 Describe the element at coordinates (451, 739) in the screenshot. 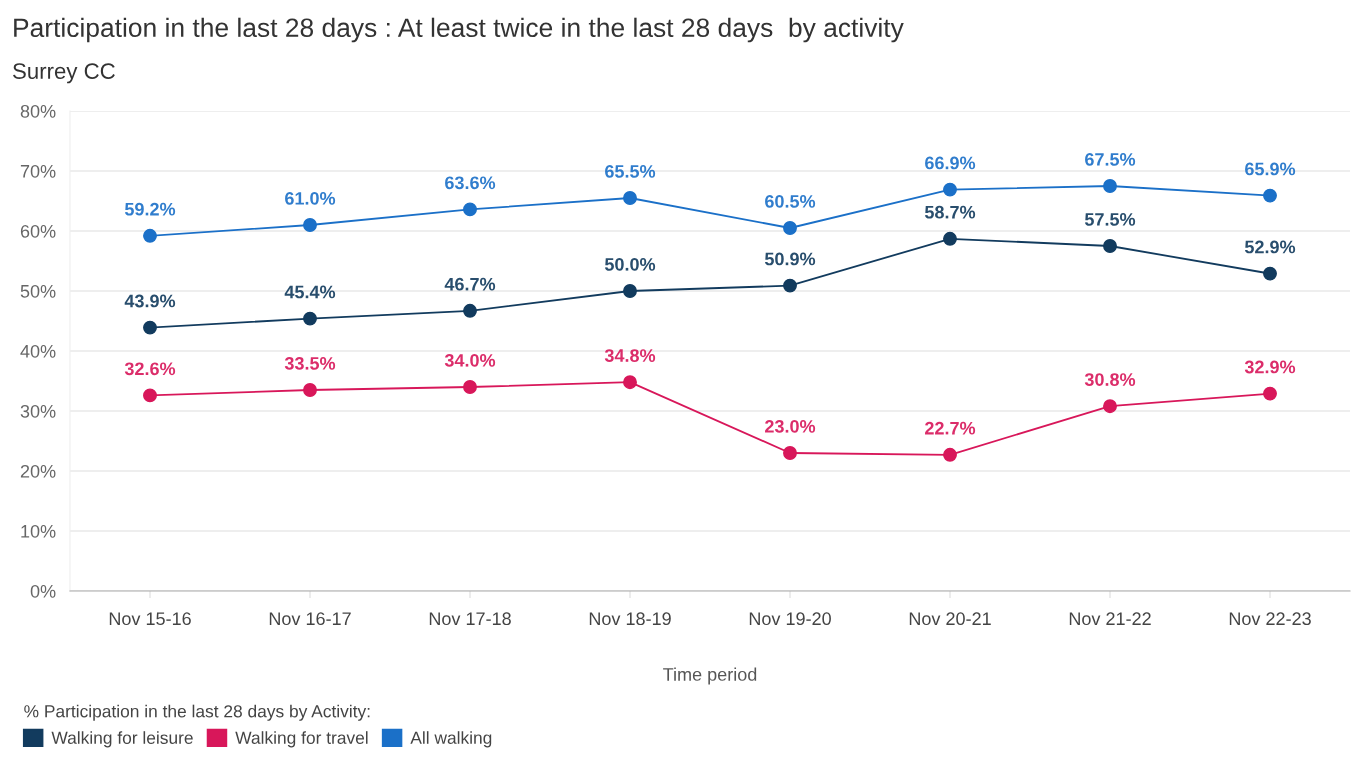

I see `legend-label: All walking` at that location.